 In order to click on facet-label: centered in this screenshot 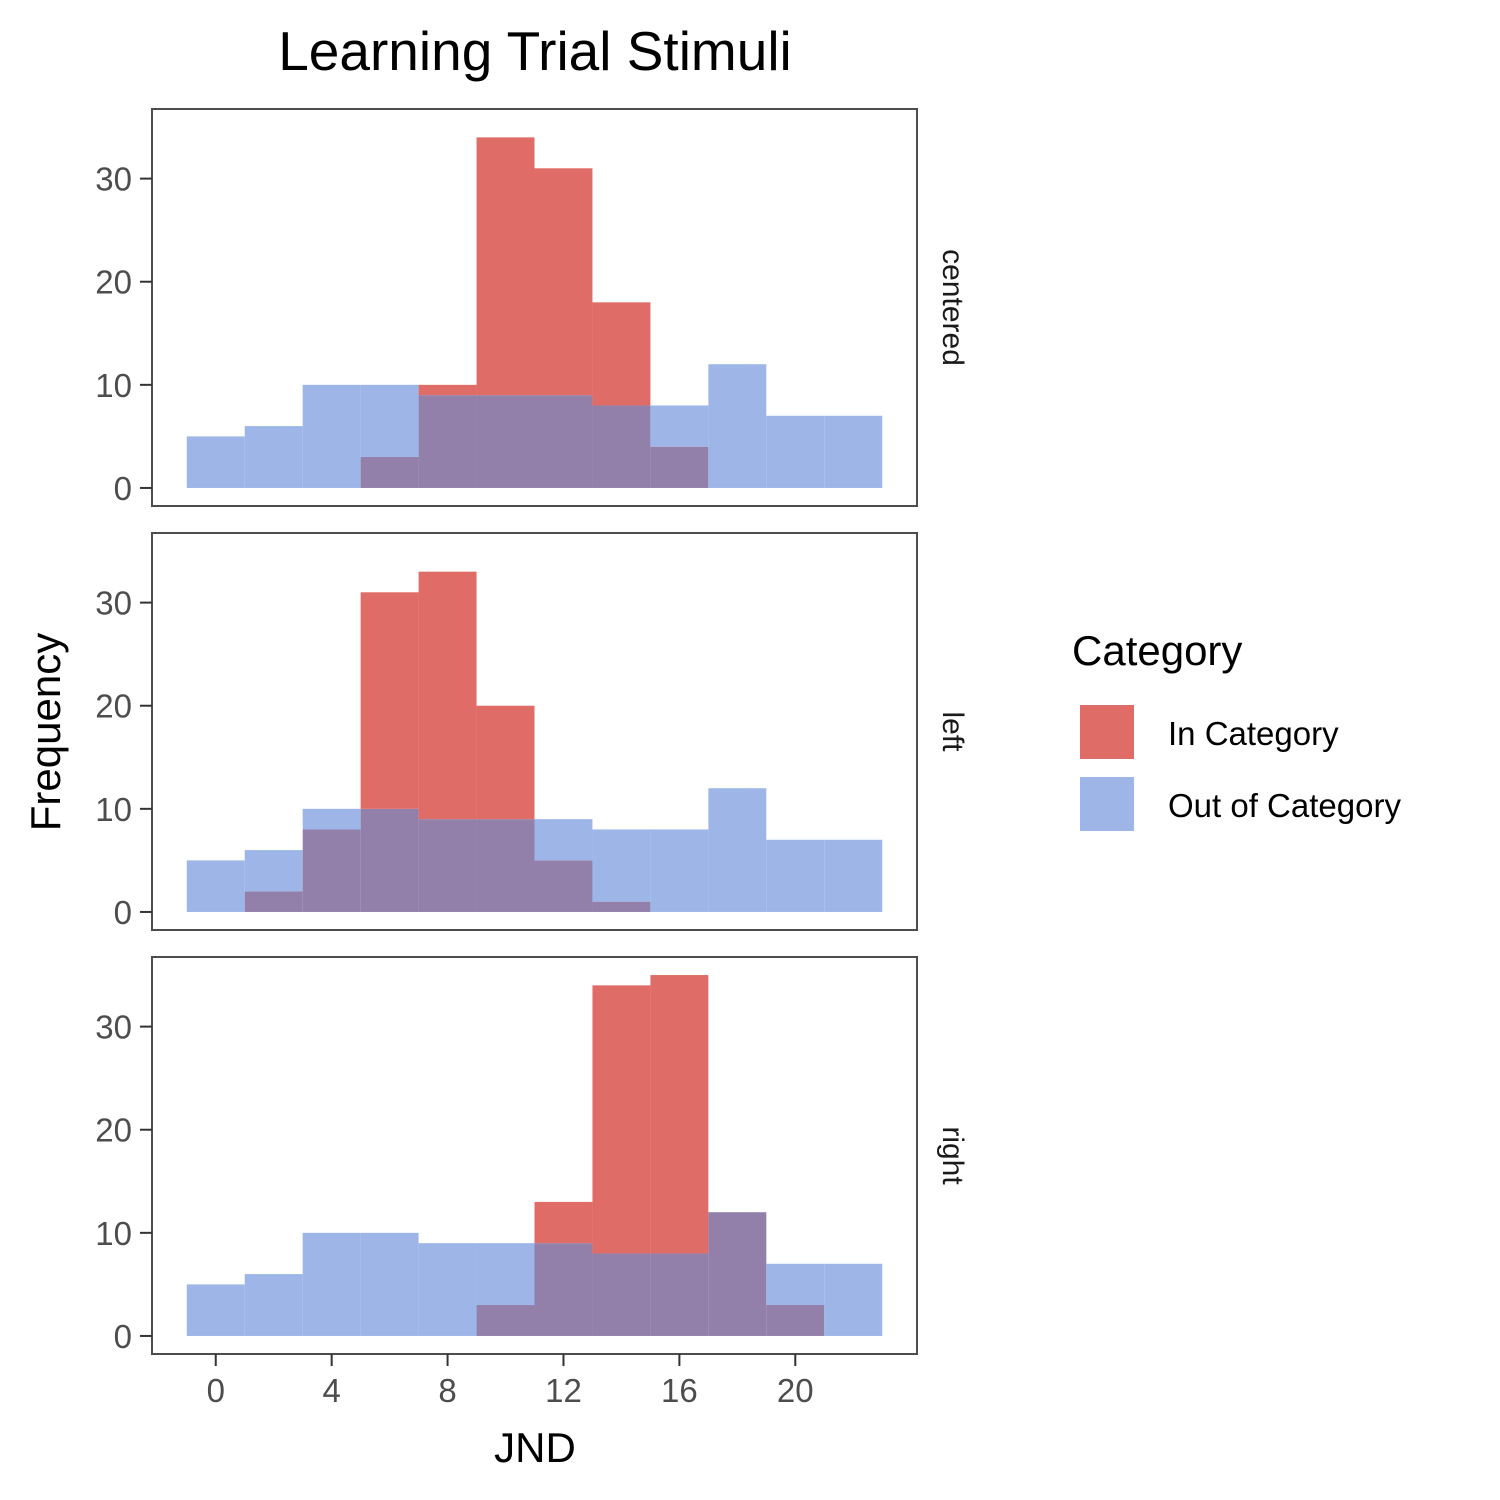, I will do `click(952, 307)`.